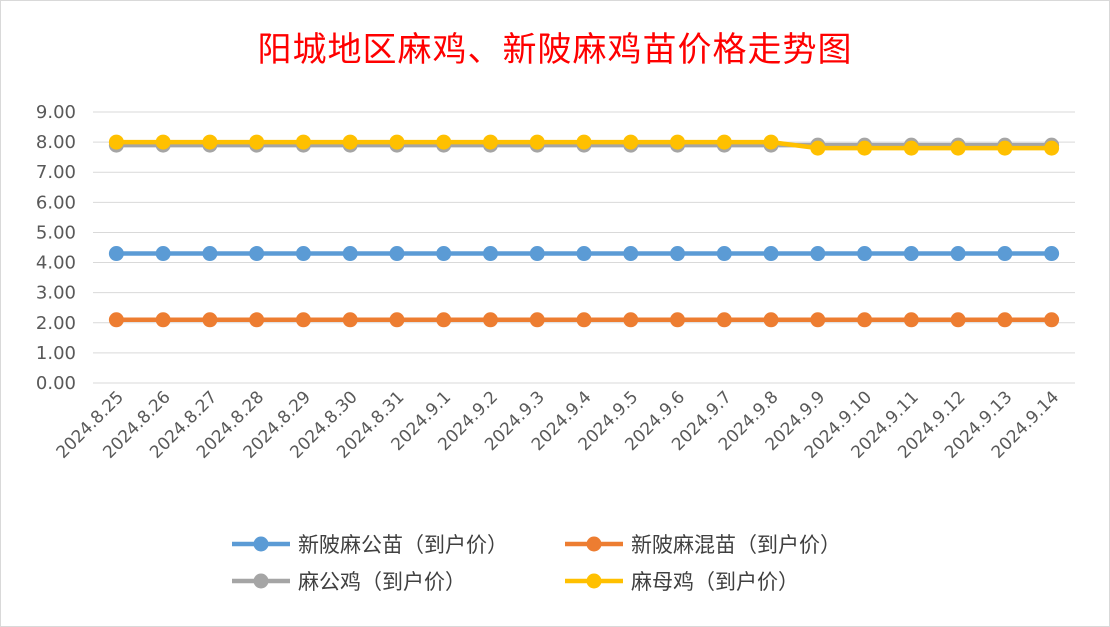 The height and width of the screenshot is (627, 1110). What do you see at coordinates (56, 323) in the screenshot?
I see `y-tick-label: 2.00` at bounding box center [56, 323].